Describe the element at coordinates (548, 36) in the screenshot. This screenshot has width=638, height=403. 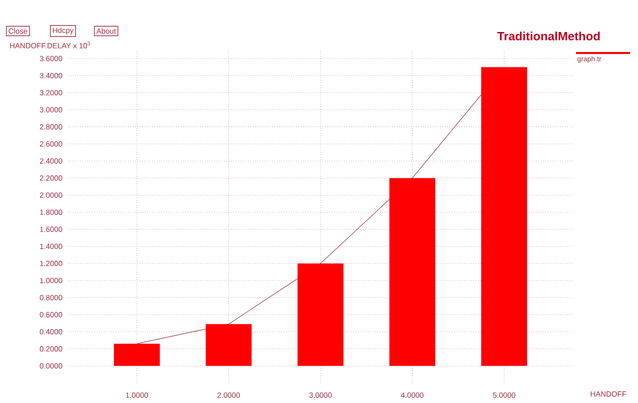
I see `chart-title: TraditionalMethod` at that location.